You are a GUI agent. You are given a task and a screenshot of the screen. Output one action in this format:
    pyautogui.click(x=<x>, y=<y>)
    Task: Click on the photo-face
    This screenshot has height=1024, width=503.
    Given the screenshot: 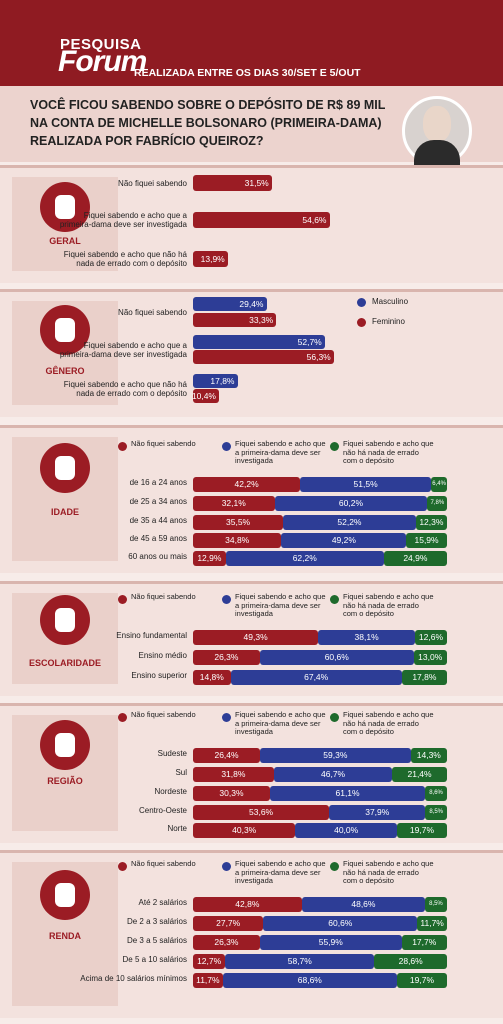 What is the action you would take?
    pyautogui.click(x=437, y=124)
    